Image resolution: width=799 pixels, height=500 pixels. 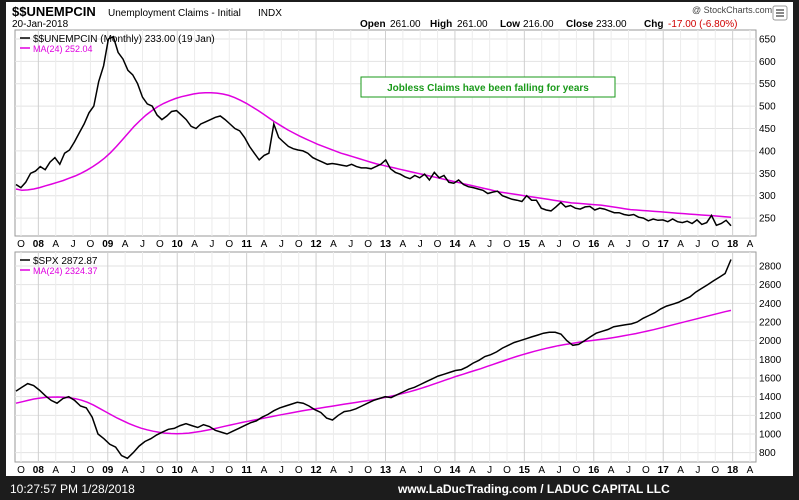 I want to click on spx-y-tick-label: 2000, so click(x=770, y=341).